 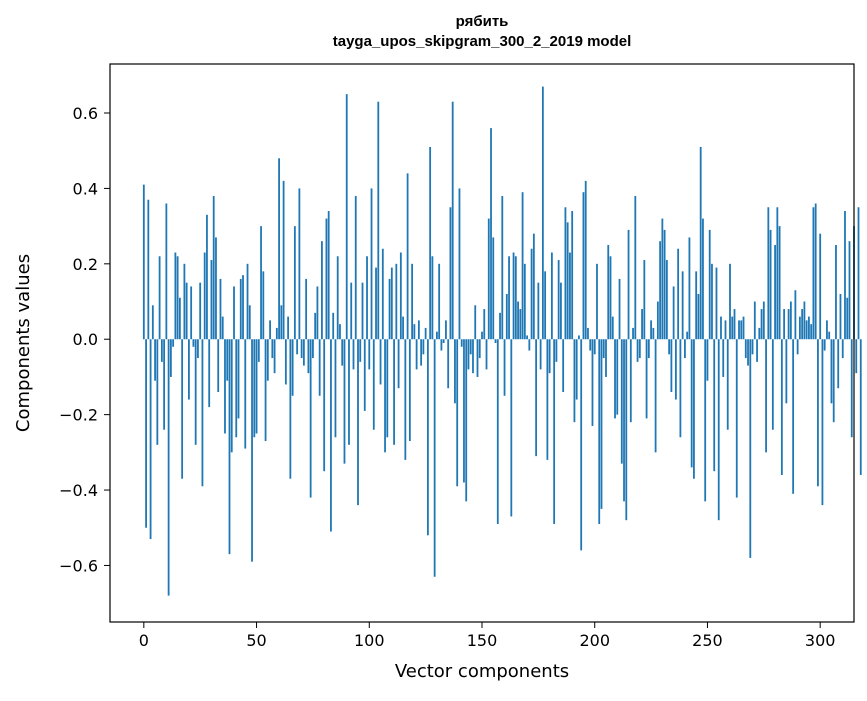 What do you see at coordinates (482, 640) in the screenshot?
I see `x-tick-label: 150` at bounding box center [482, 640].